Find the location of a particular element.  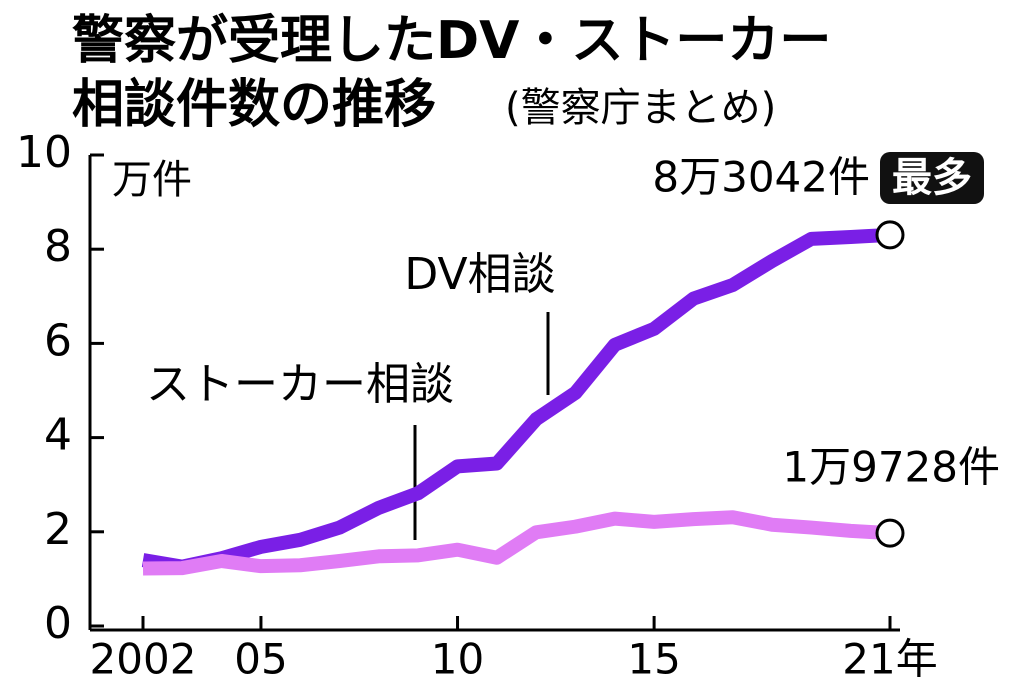

x-tick-label: 15 is located at coordinates (653, 659).